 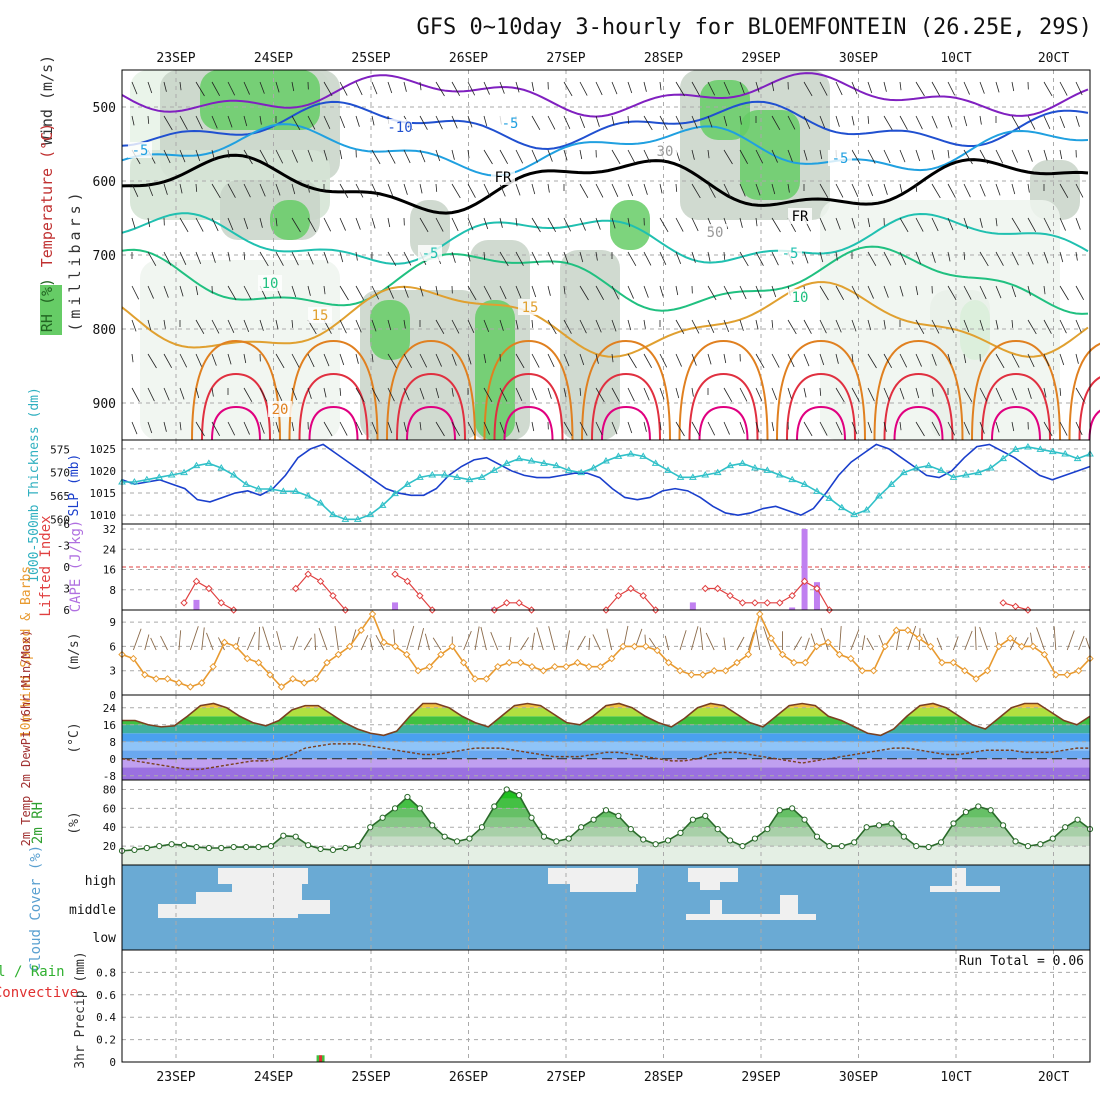 What do you see at coordinates (109, 725) in the screenshot?
I see `temp-tick: 16` at bounding box center [109, 725].